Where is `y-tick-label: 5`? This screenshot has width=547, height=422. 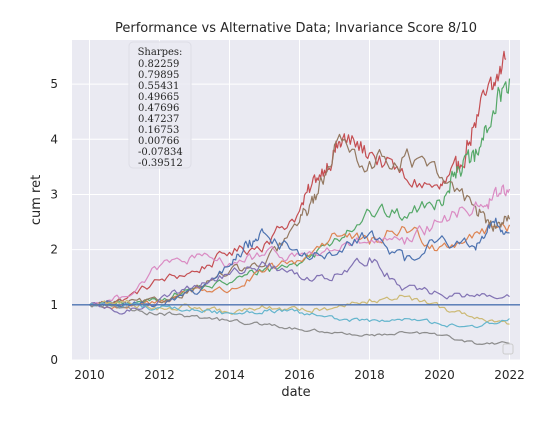 y-tick-label: 5 is located at coordinates (54, 84).